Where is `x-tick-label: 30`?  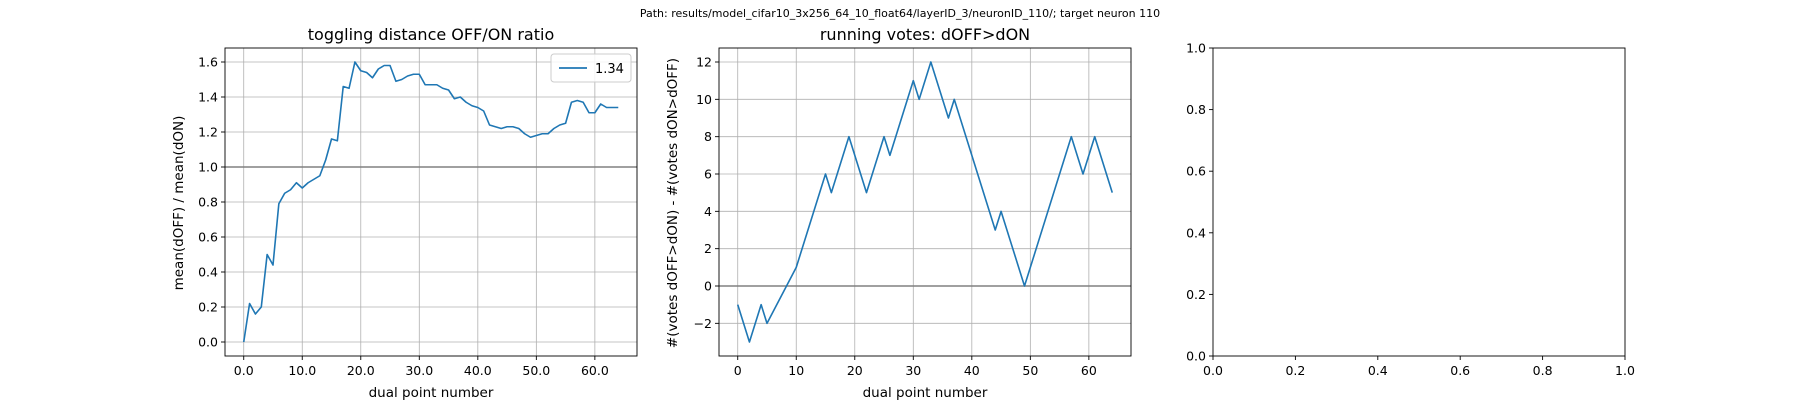 x-tick-label: 30 is located at coordinates (913, 370).